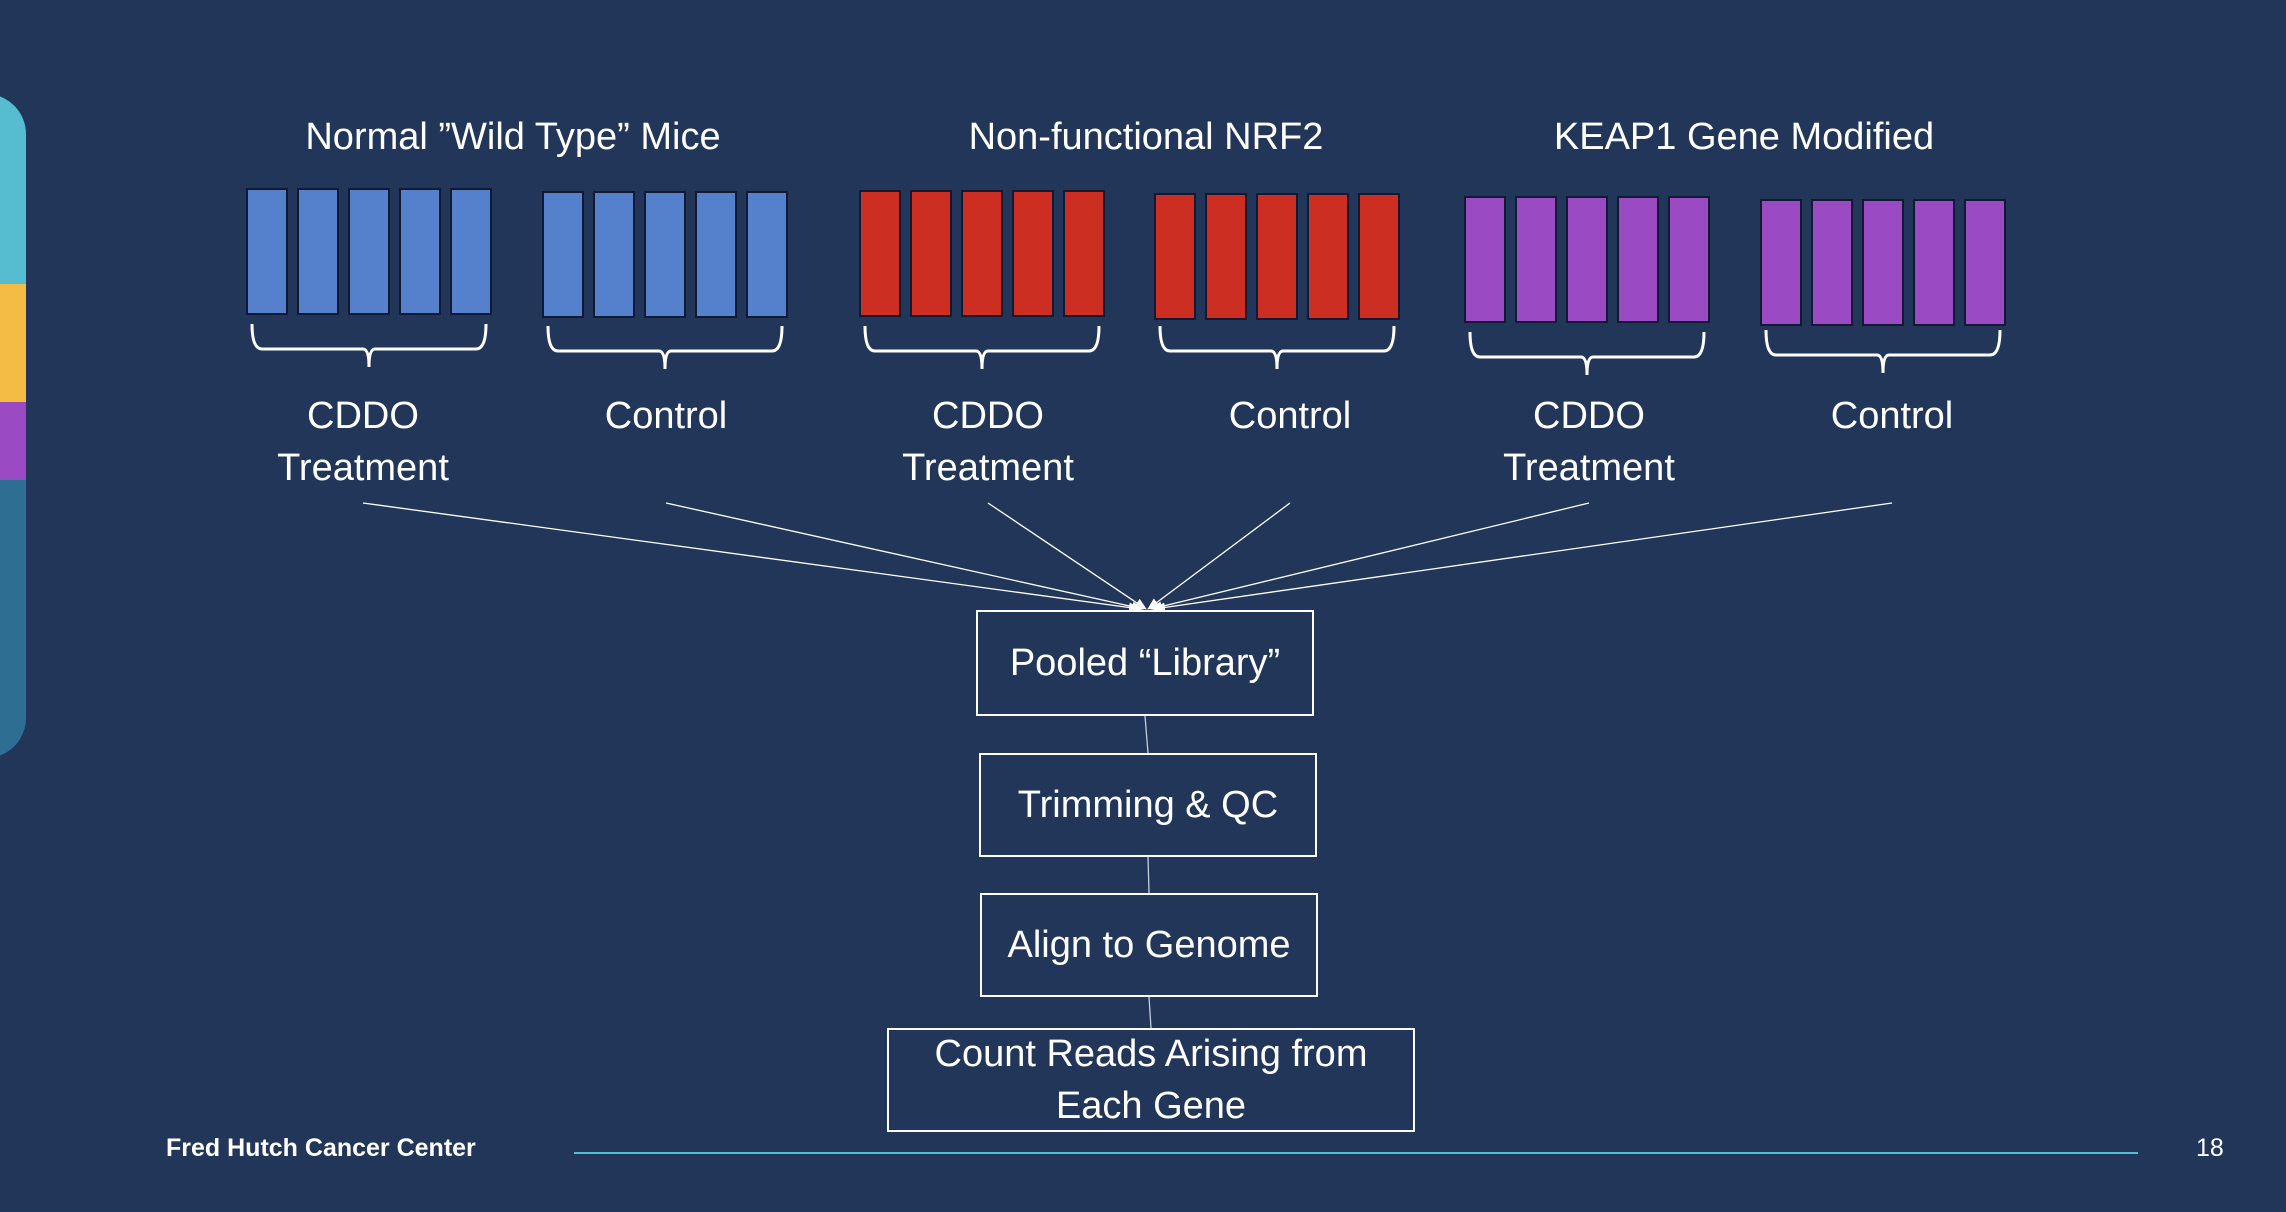 Image resolution: width=2286 pixels, height=1212 pixels. Describe the element at coordinates (13, 343) in the screenshot. I see `deco-yellow-segment` at that location.